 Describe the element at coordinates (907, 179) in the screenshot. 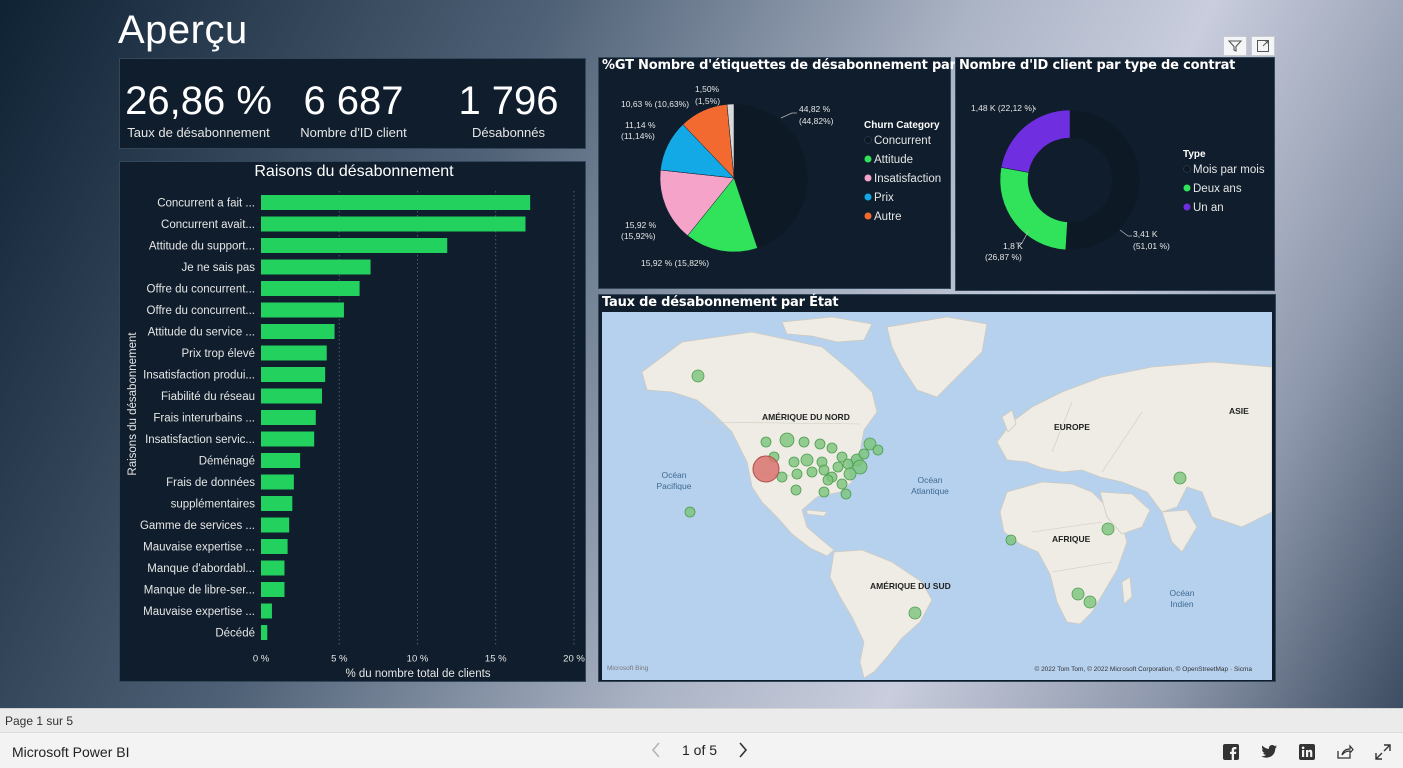

I see `pie-legend-insatisfaction: Insatisfaction` at that location.